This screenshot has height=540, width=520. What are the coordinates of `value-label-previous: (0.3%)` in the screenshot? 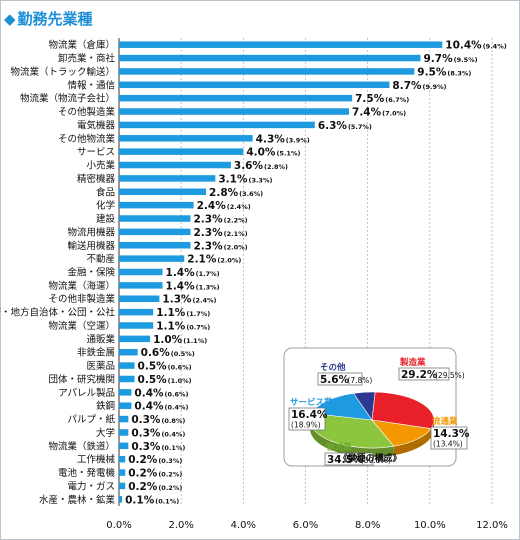 It's located at (170, 461).